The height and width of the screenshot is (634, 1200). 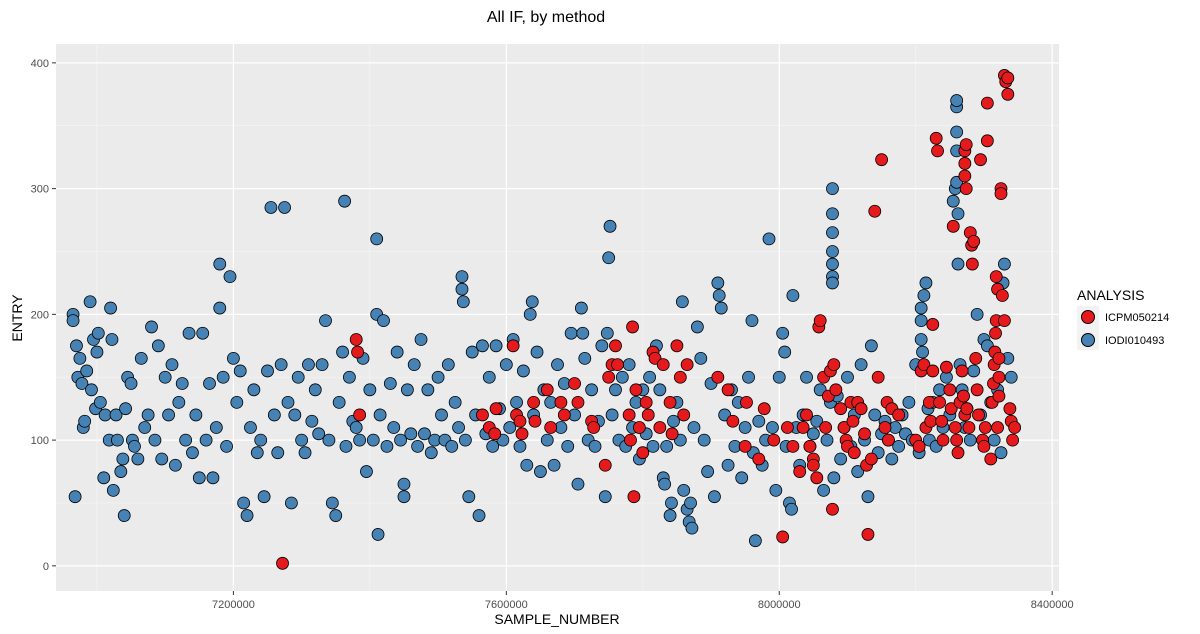 What do you see at coordinates (506, 605) in the screenshot?
I see `x-tick-label: 7600000` at bounding box center [506, 605].